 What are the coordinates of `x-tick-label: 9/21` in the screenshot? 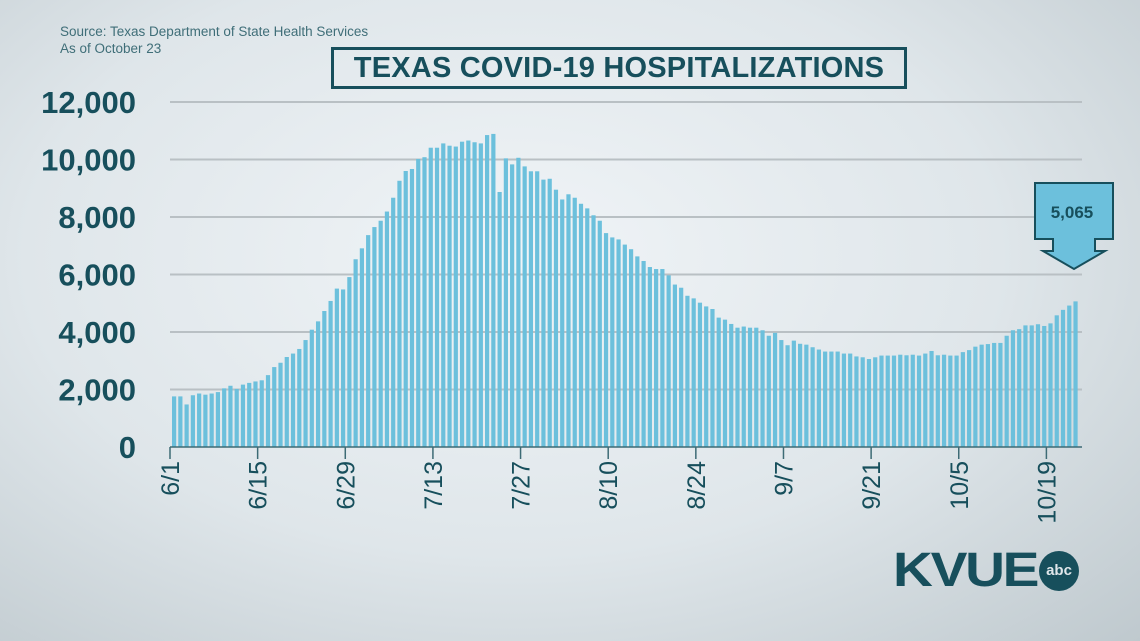 It's located at (872, 485).